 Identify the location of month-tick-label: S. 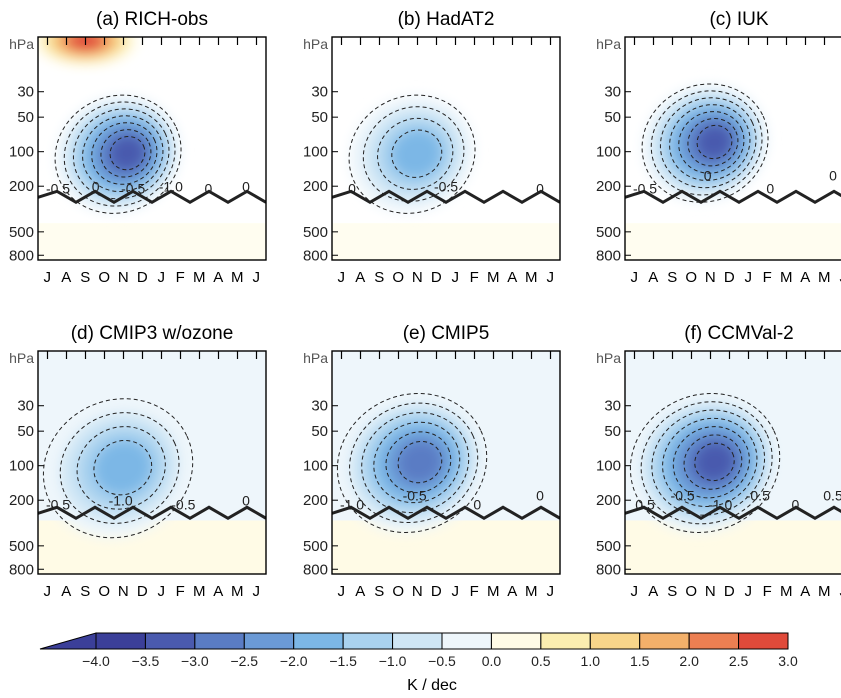
(672, 591).